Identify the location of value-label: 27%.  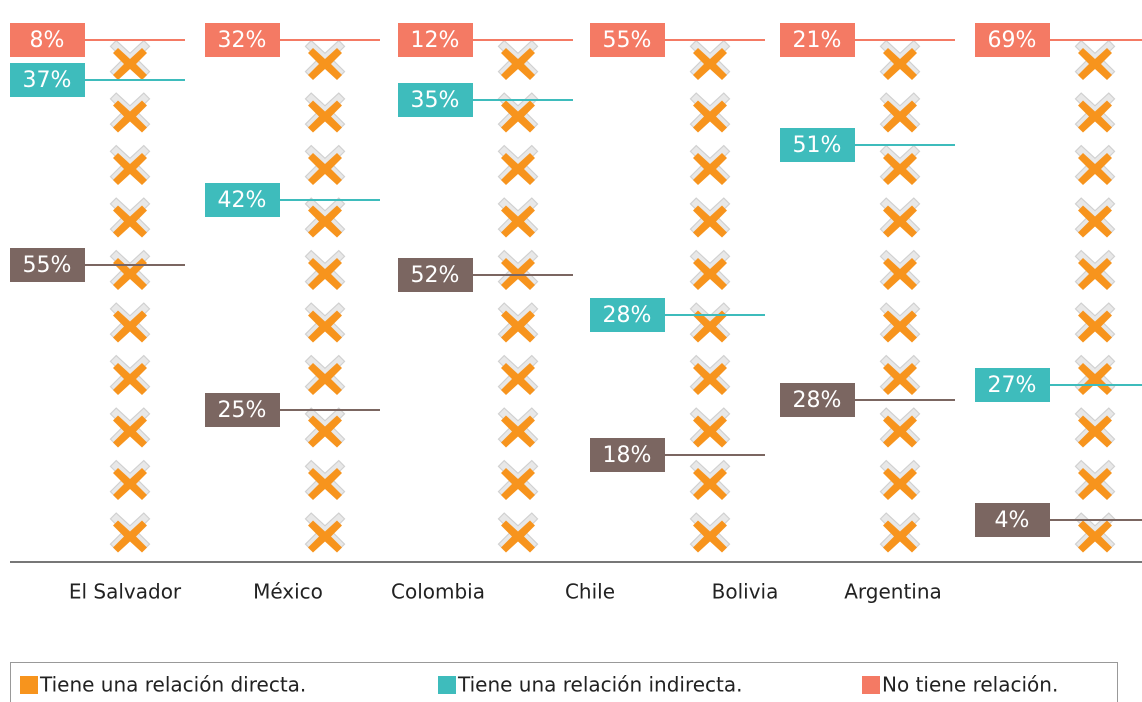
(1012, 385).